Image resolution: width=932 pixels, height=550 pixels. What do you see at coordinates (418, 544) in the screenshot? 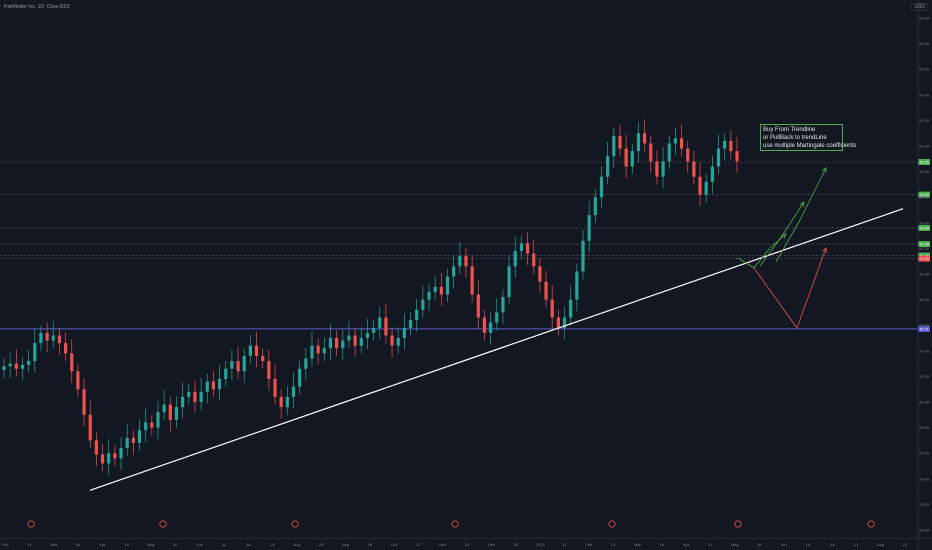
I see `x-tick-label: 27` at bounding box center [418, 544].